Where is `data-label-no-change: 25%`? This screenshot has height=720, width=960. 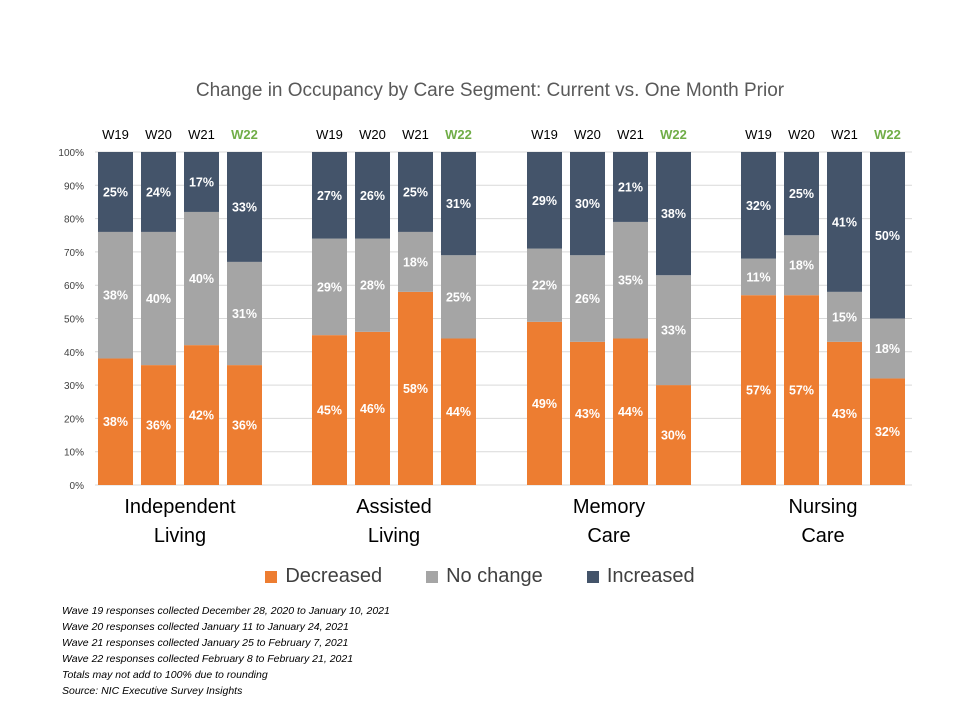
data-label-no-change: 25% is located at coordinates (458, 297).